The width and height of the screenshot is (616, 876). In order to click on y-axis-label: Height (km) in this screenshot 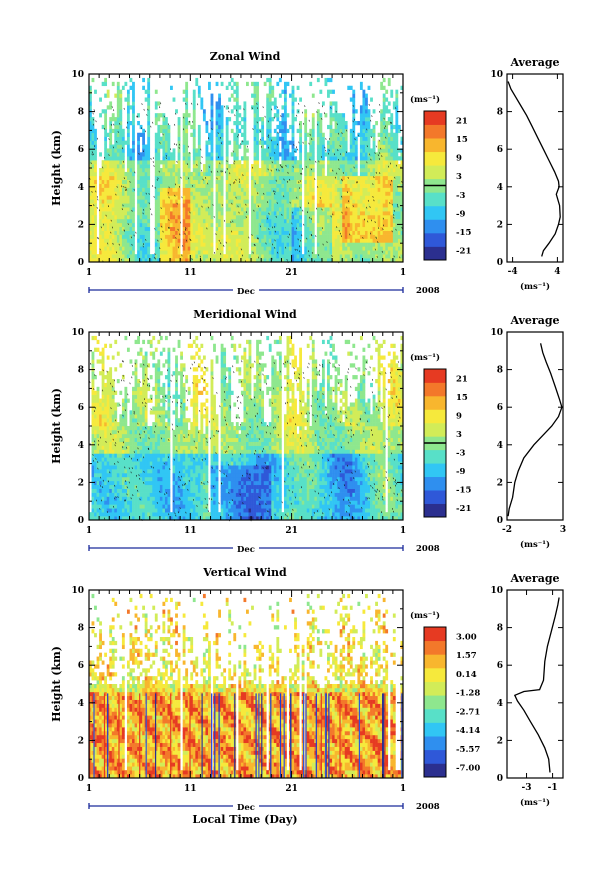, I will do `click(56, 168)`.